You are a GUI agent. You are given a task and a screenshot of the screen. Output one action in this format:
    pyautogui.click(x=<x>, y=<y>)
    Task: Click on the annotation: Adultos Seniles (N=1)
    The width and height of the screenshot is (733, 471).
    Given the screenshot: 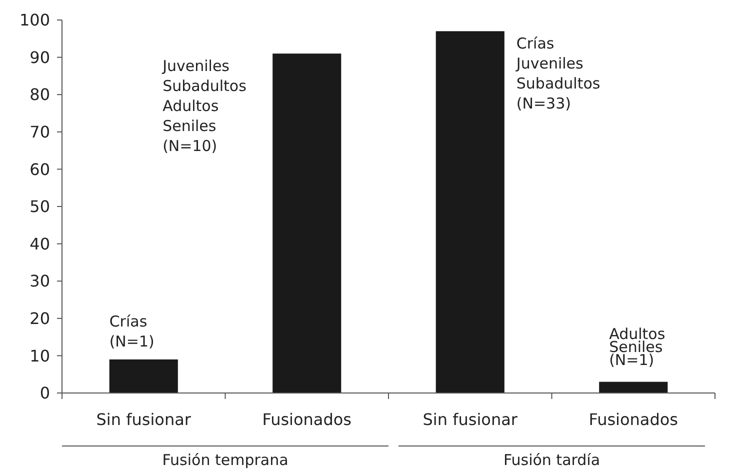 What is the action you would take?
    pyautogui.click(x=637, y=347)
    